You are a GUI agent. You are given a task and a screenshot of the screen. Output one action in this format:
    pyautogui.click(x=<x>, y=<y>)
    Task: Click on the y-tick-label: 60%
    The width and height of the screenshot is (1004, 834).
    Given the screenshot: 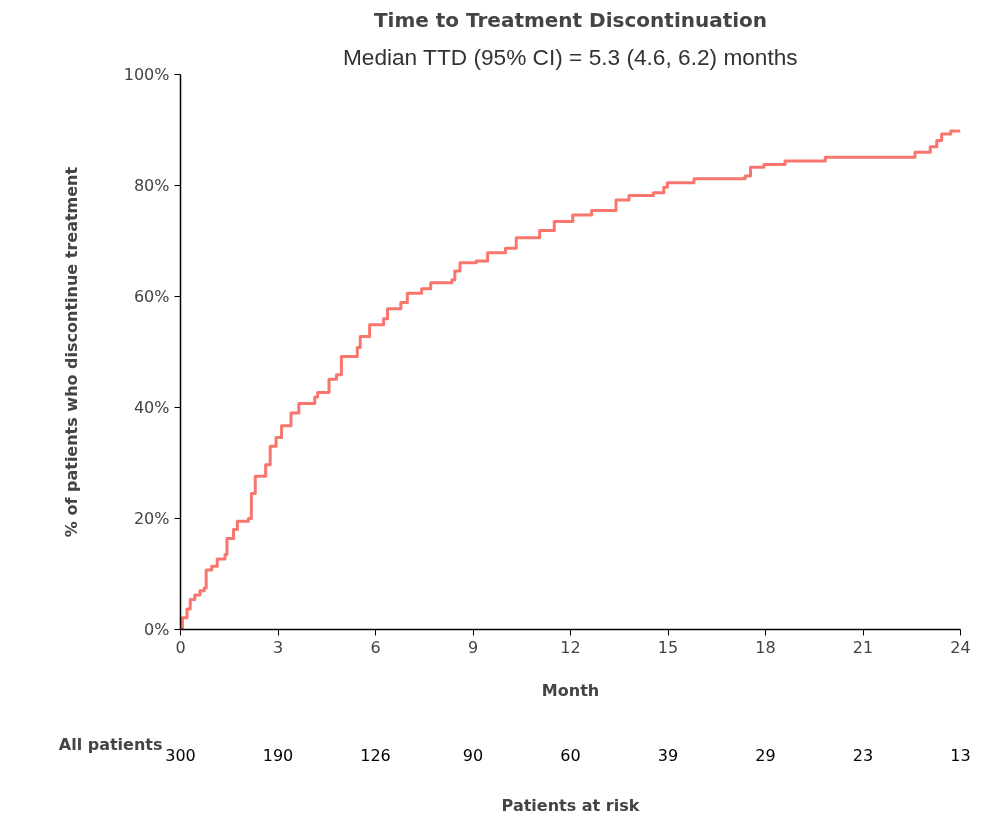 What is the action you would take?
    pyautogui.click(x=151, y=296)
    